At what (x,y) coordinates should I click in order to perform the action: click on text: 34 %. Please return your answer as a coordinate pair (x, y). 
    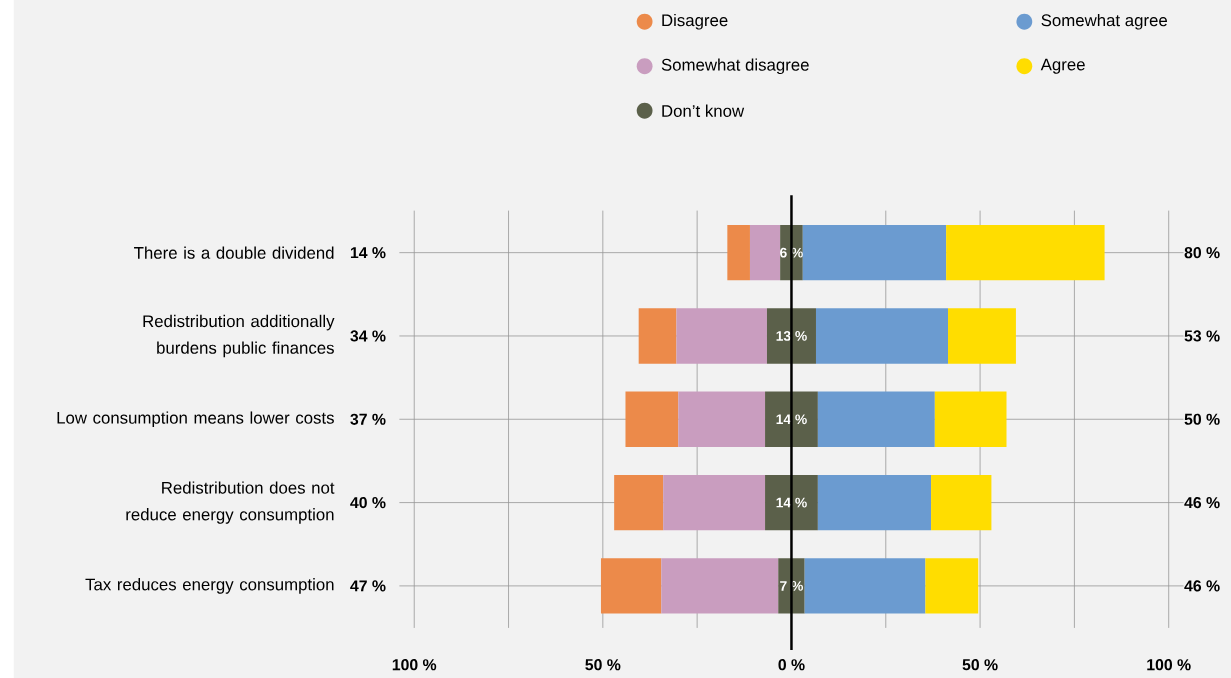
    Looking at the image, I should click on (368, 336).